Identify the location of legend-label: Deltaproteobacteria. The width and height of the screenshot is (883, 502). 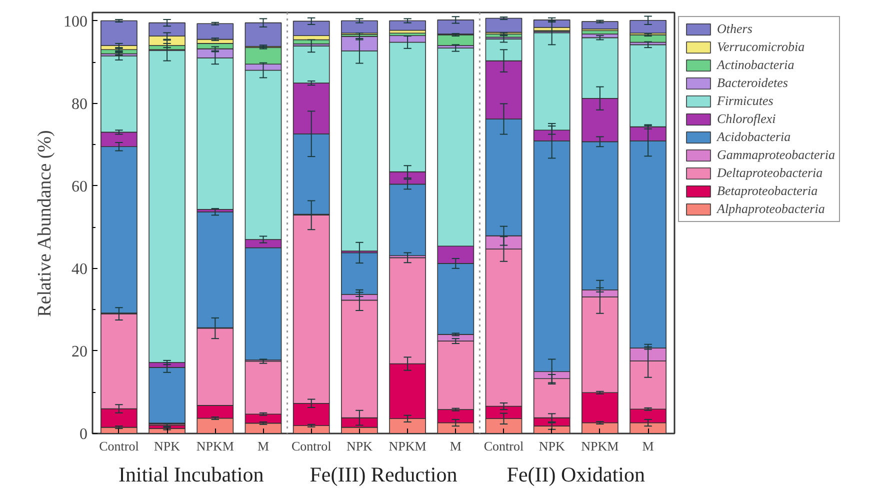
(770, 173).